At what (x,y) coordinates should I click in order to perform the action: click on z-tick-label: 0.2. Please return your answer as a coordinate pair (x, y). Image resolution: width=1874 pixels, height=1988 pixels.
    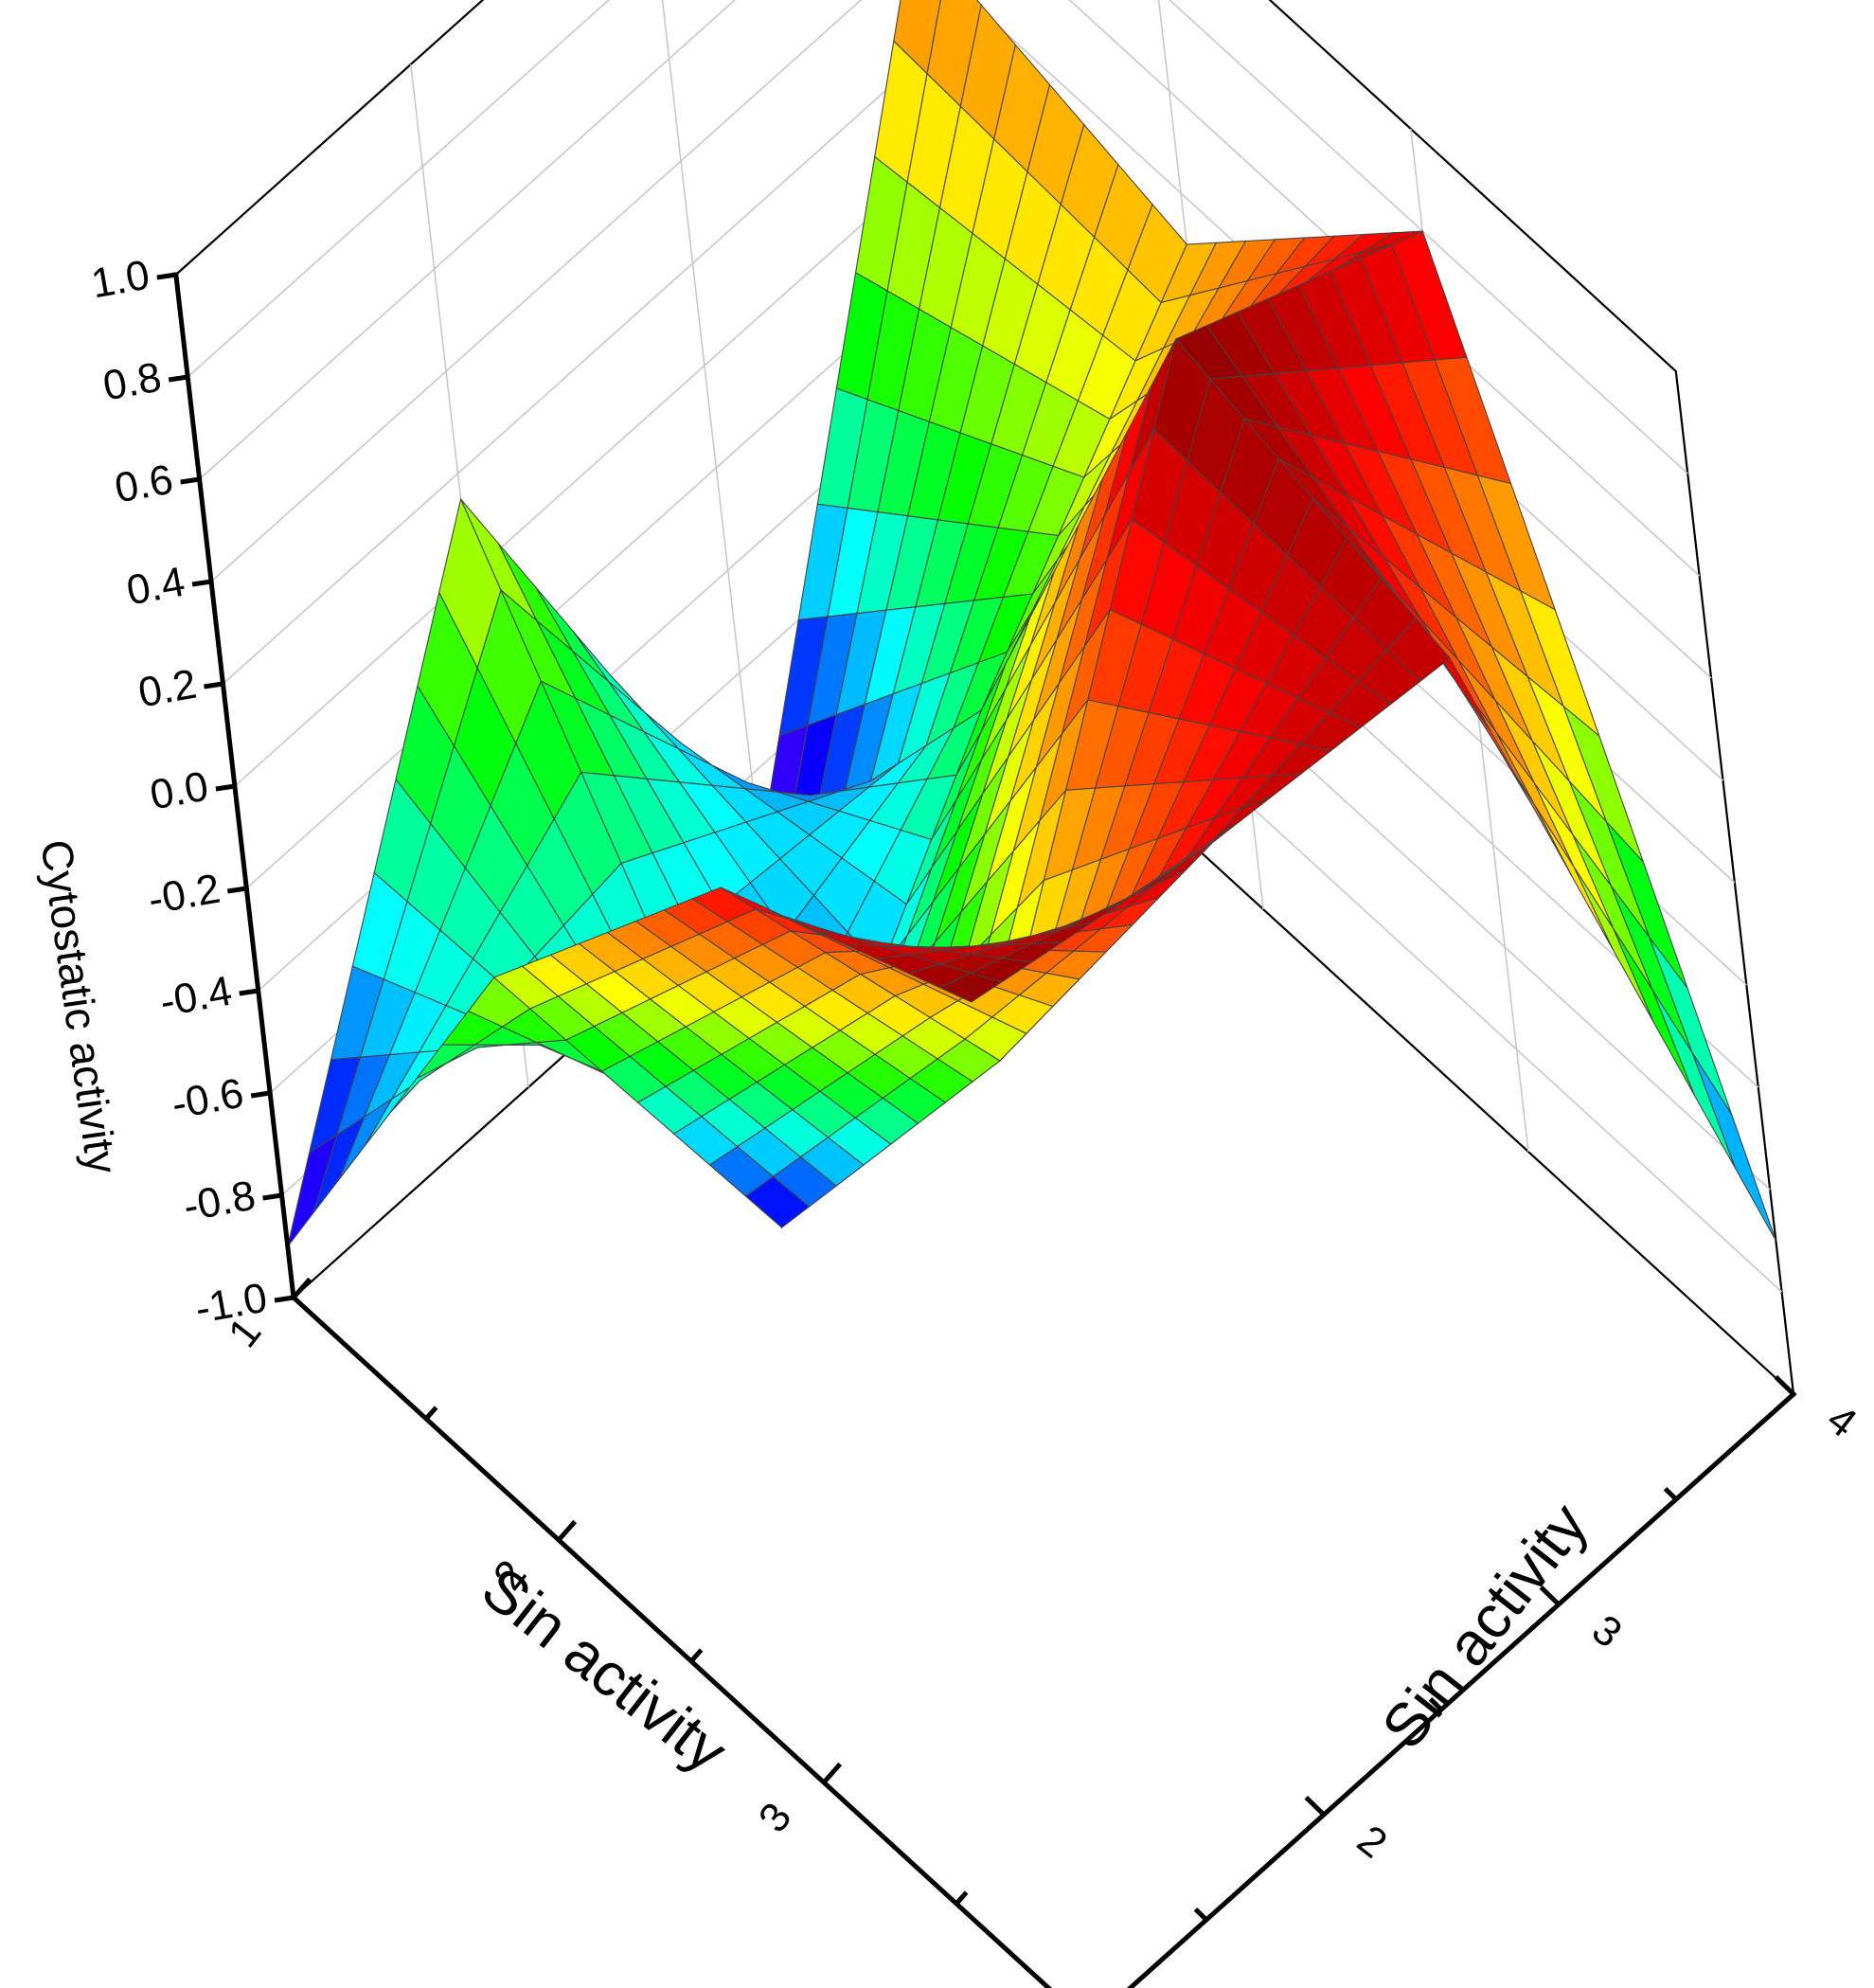
    Looking at the image, I should click on (167, 689).